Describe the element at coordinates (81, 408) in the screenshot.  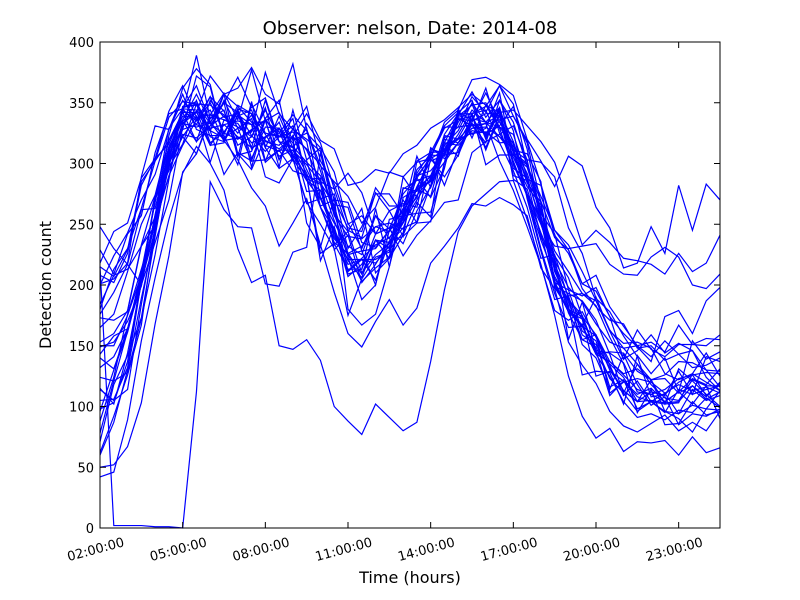
I see `y-tick-label: 100` at that location.